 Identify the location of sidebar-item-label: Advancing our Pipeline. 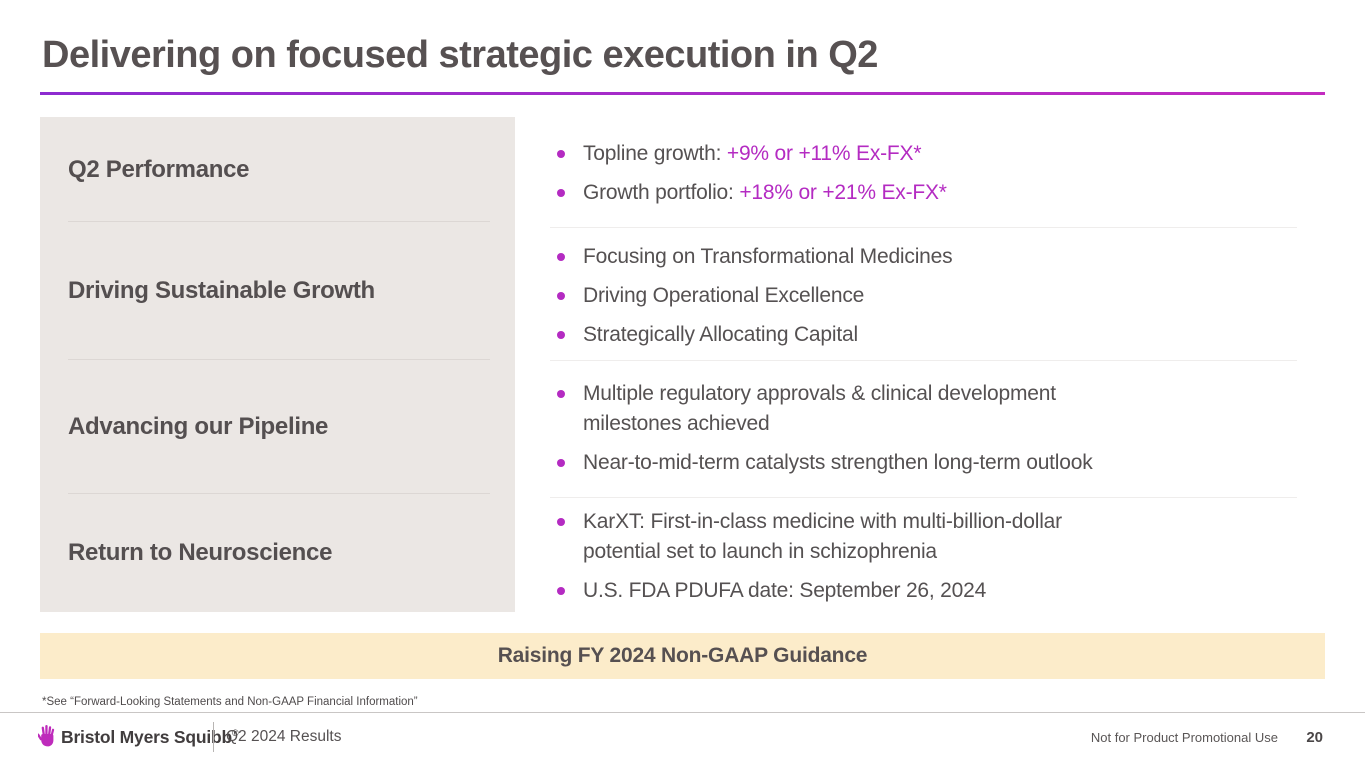
(198, 426).